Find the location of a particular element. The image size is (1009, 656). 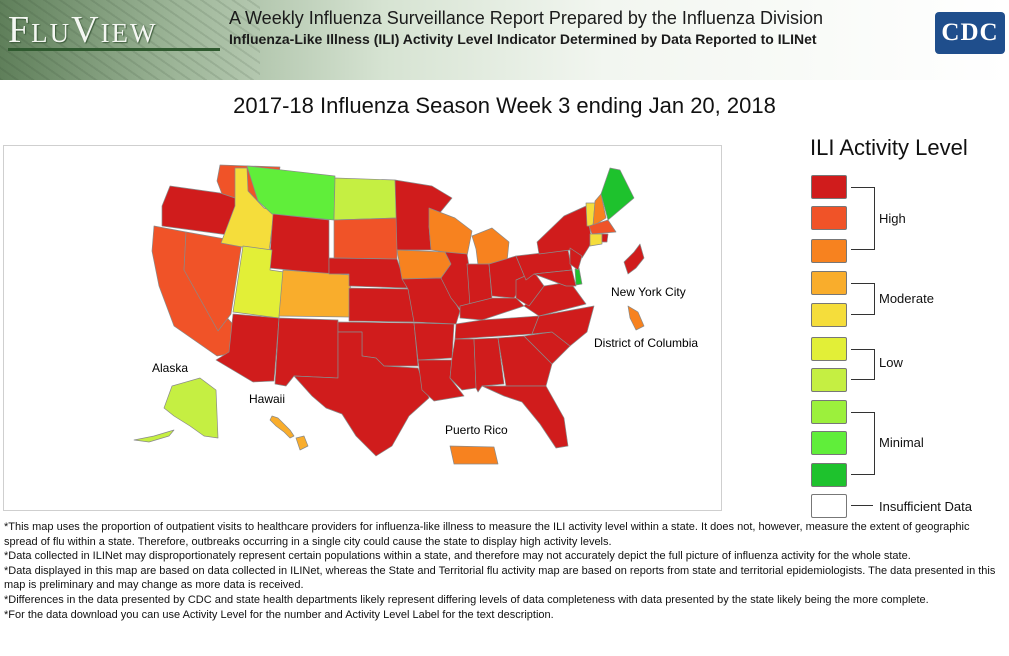

state-hawaii-islands is located at coordinates (282, 427).